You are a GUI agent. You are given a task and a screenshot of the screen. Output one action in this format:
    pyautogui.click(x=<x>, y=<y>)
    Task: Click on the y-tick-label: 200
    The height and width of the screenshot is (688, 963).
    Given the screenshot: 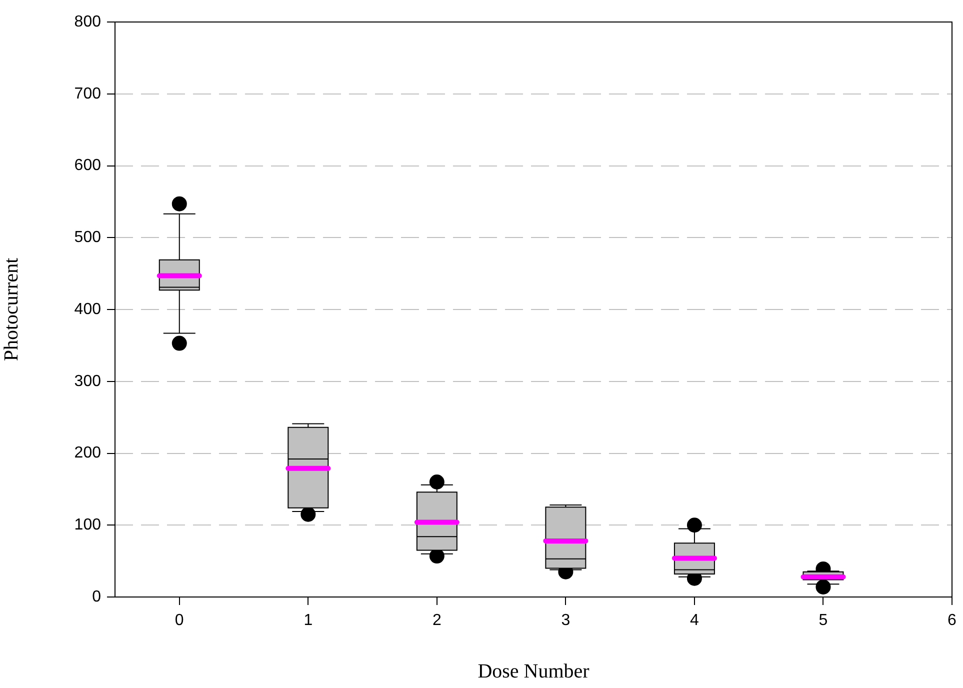 What is the action you would take?
    pyautogui.click(x=88, y=453)
    